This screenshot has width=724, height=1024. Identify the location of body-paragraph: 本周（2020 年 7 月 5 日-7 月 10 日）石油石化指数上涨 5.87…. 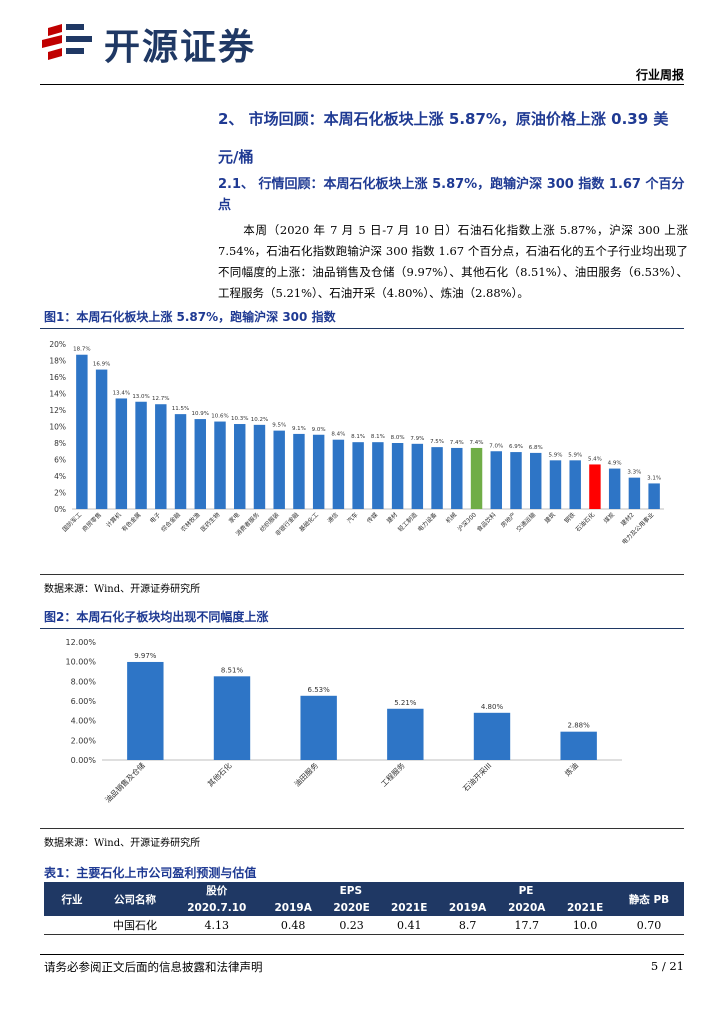
(453, 261).